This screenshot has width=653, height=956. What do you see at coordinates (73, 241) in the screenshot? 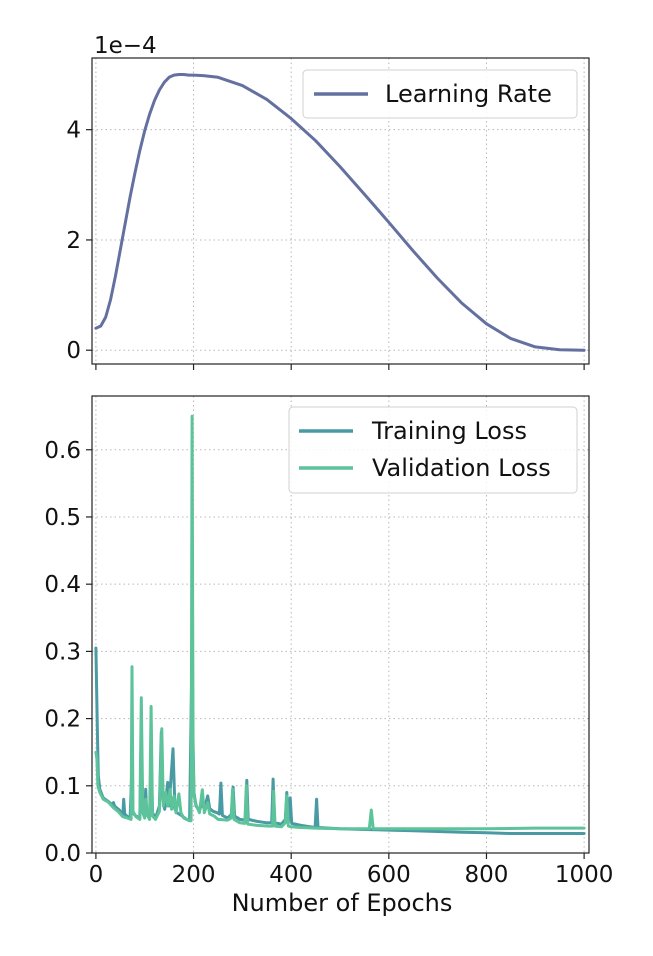
I see `y-tick-label-2: 2` at bounding box center [73, 241].